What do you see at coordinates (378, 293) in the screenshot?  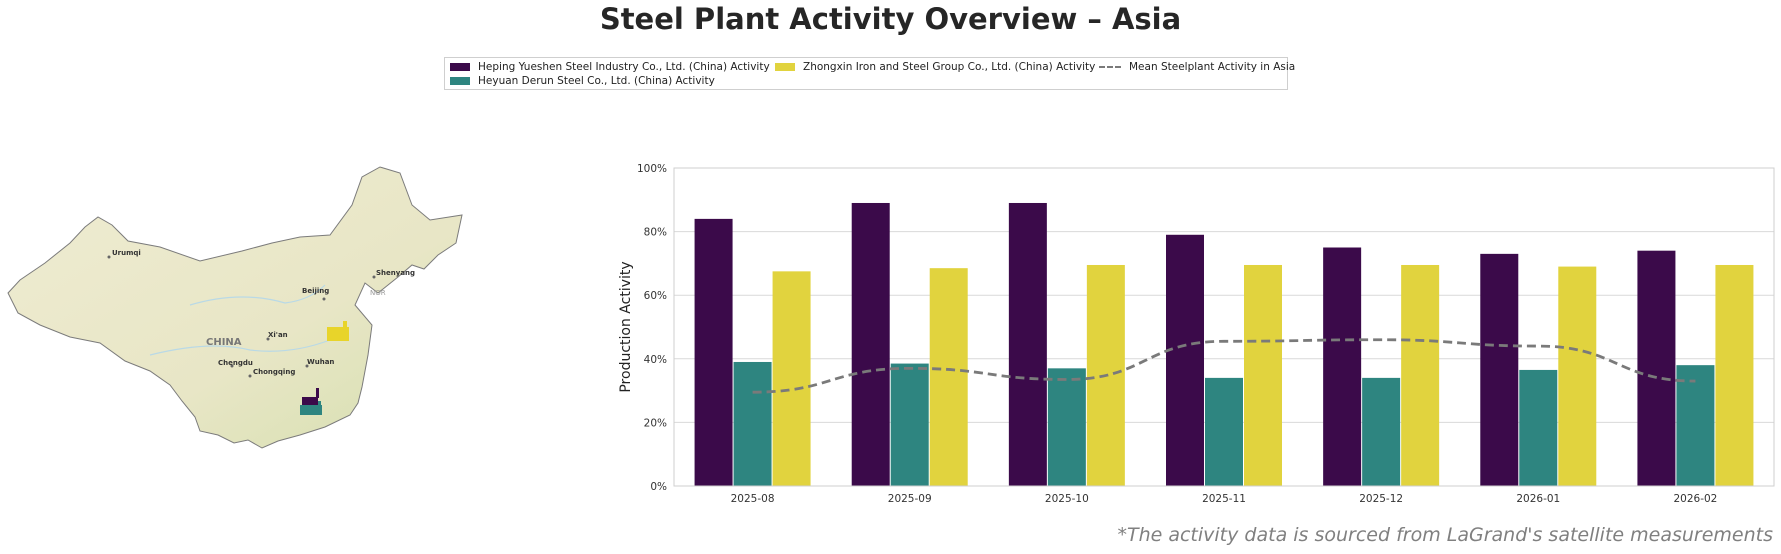 I see `region-label: NOR` at bounding box center [378, 293].